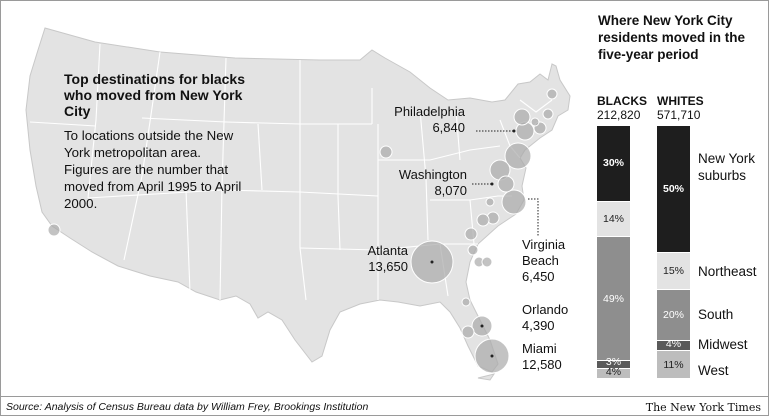  Describe the element at coordinates (432, 174) in the screenshot. I see `city-name: Washington` at that location.